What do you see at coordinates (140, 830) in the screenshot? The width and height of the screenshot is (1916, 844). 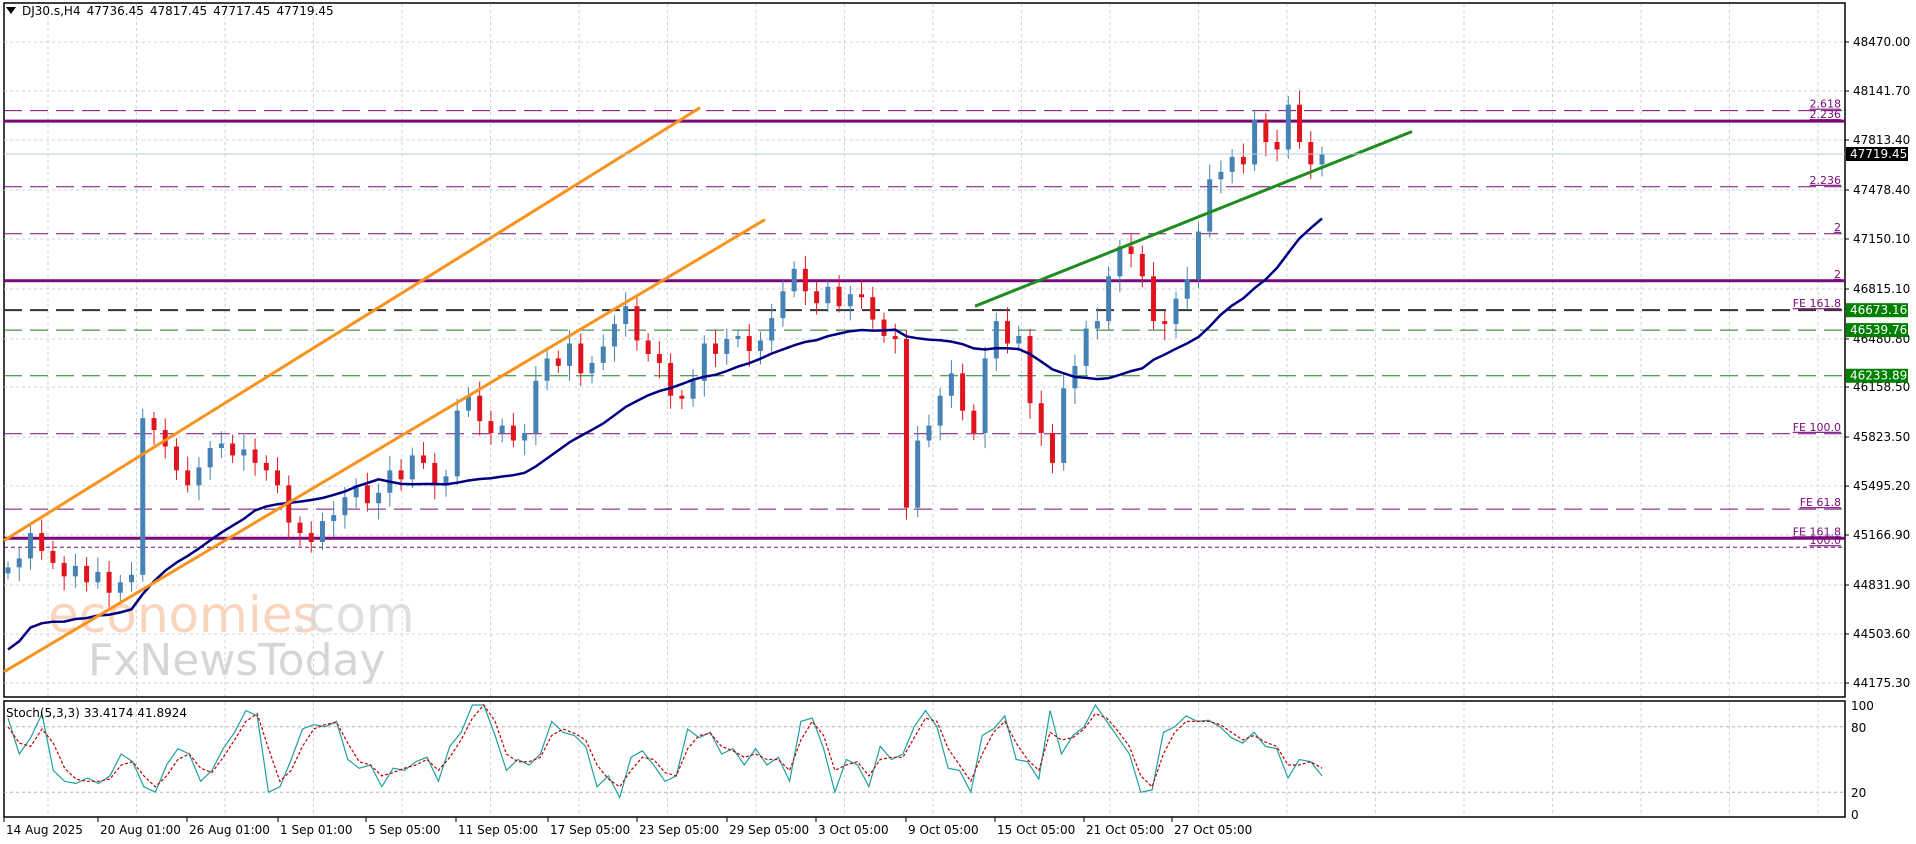 I see `time-tick: 20 Aug 01:00` at bounding box center [140, 830].